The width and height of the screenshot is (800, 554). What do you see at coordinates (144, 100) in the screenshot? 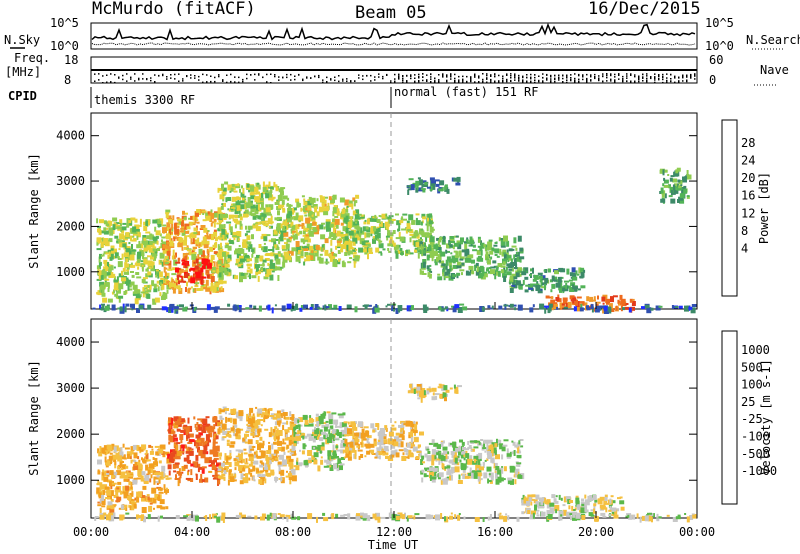
I see `cpid-mode-1: themis 3300 RF` at bounding box center [144, 100].